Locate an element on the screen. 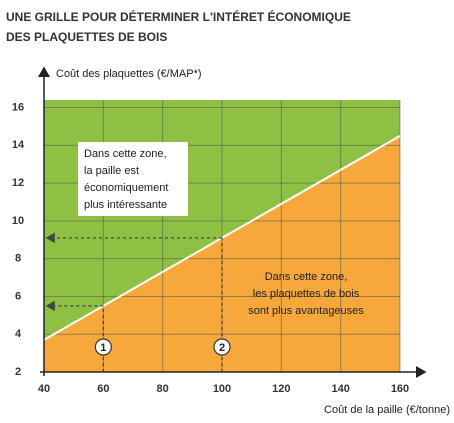 This screenshot has width=454, height=423. x-axis-label: Coût de la paille (€/tonne) is located at coordinates (387, 410).